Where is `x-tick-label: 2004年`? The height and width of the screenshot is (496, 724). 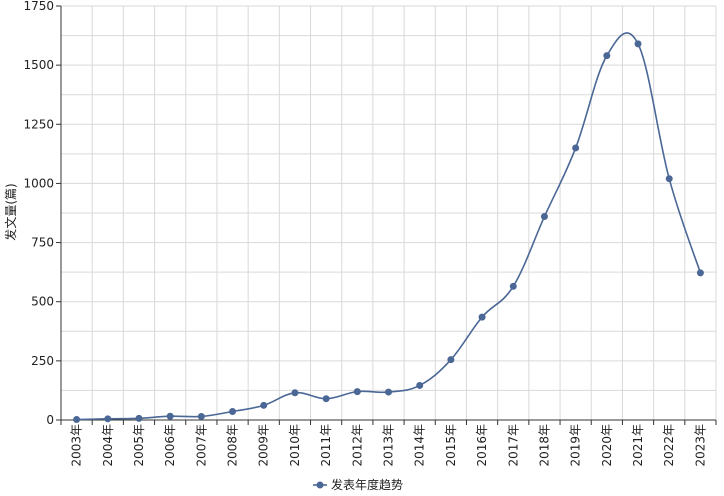
x-tick-label: 2004年 is located at coordinates (108, 445).